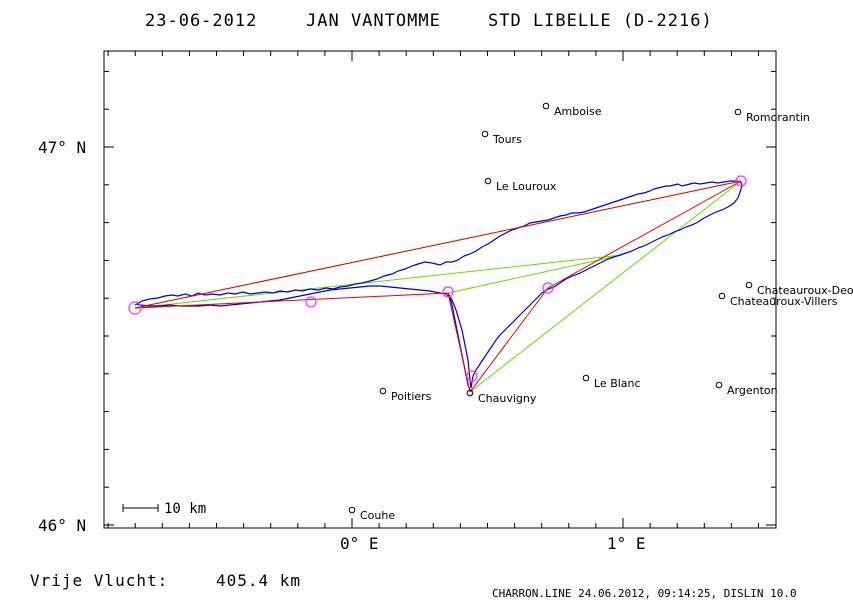 The width and height of the screenshot is (853, 603). What do you see at coordinates (805, 290) in the screenshot?
I see `place-label-chateauroux-deols: Chateauroux-Deols` at bounding box center [805, 290].